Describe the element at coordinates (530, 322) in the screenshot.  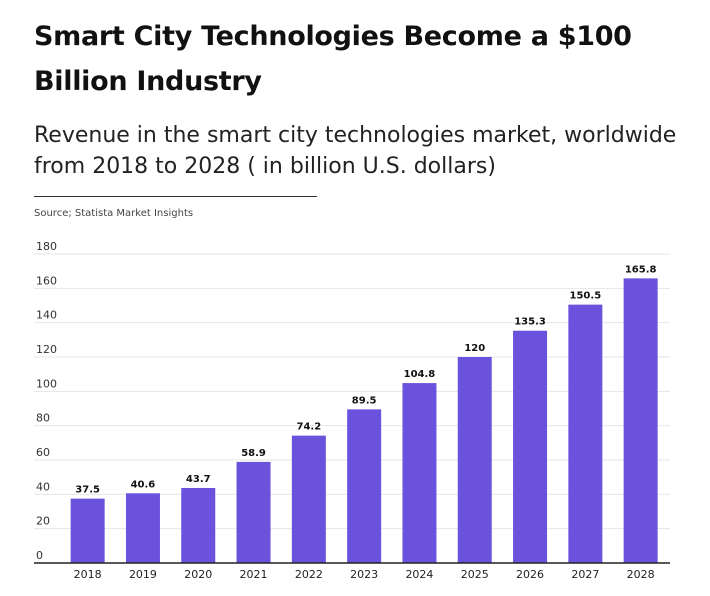
I see `data-label-2026: 135.3` at that location.